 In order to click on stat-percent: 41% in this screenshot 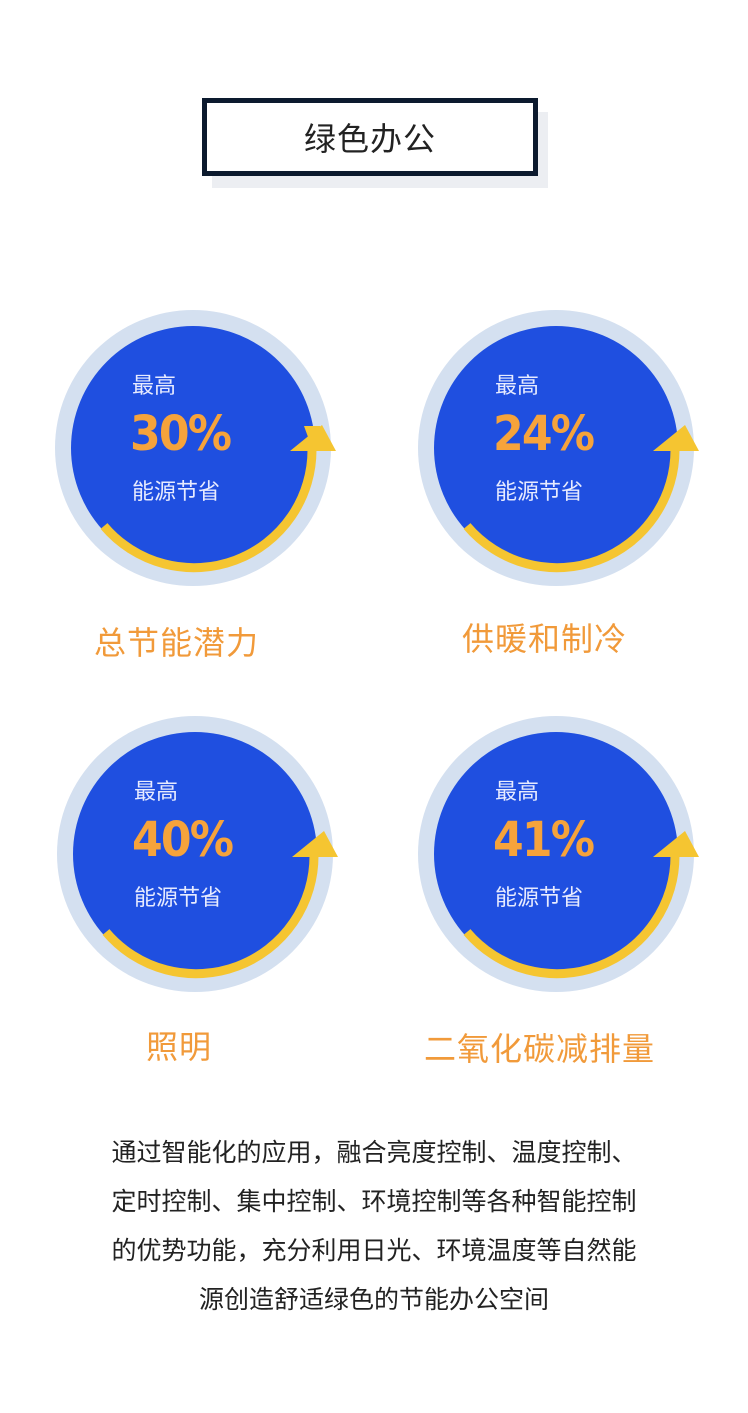, I will do `click(544, 840)`.